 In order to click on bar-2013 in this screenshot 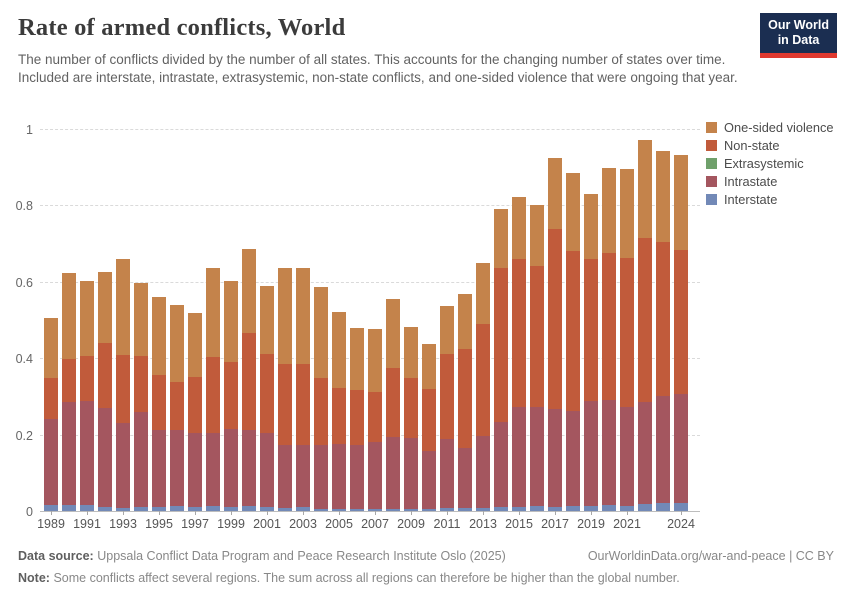, I will do `click(483, 320)`.